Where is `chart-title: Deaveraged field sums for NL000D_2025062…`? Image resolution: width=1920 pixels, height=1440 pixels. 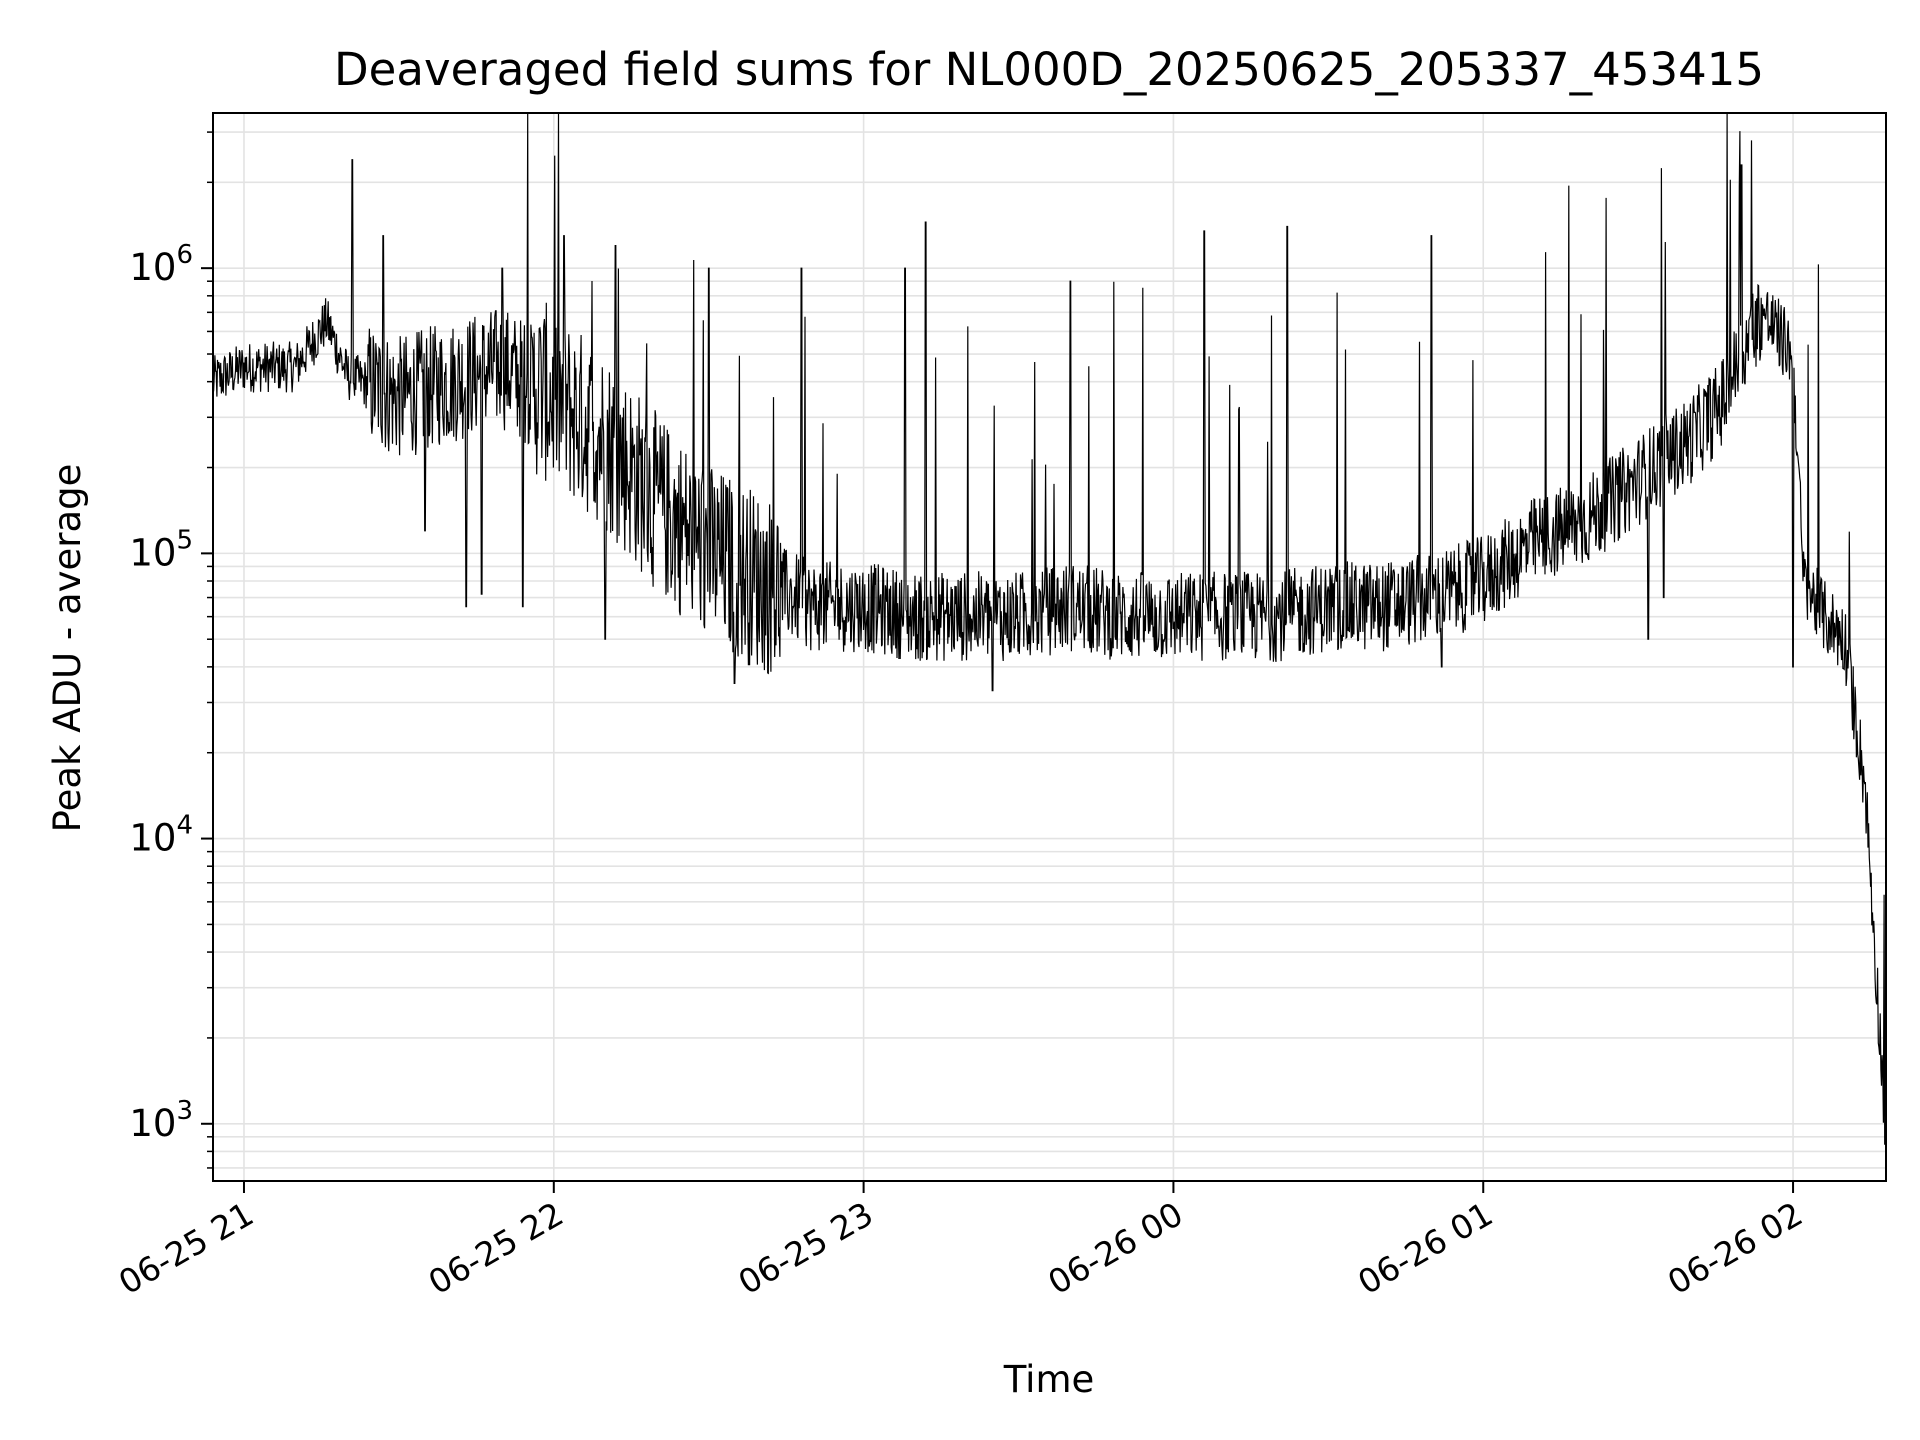
chart-title: Deaveraged field sums for NL000D_2025062… is located at coordinates (1049, 69).